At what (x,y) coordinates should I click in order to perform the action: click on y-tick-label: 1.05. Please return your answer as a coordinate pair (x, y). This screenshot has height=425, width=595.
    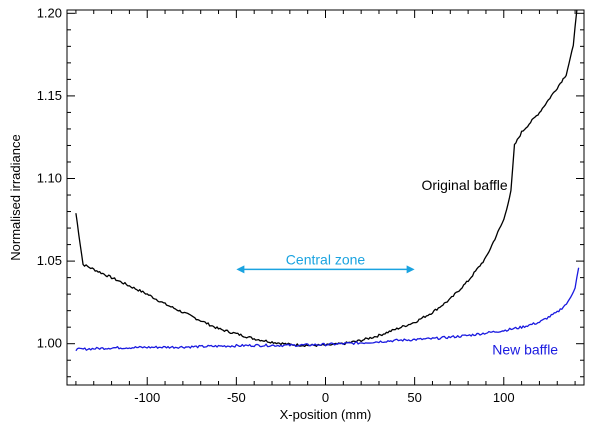
    Looking at the image, I should click on (49, 260).